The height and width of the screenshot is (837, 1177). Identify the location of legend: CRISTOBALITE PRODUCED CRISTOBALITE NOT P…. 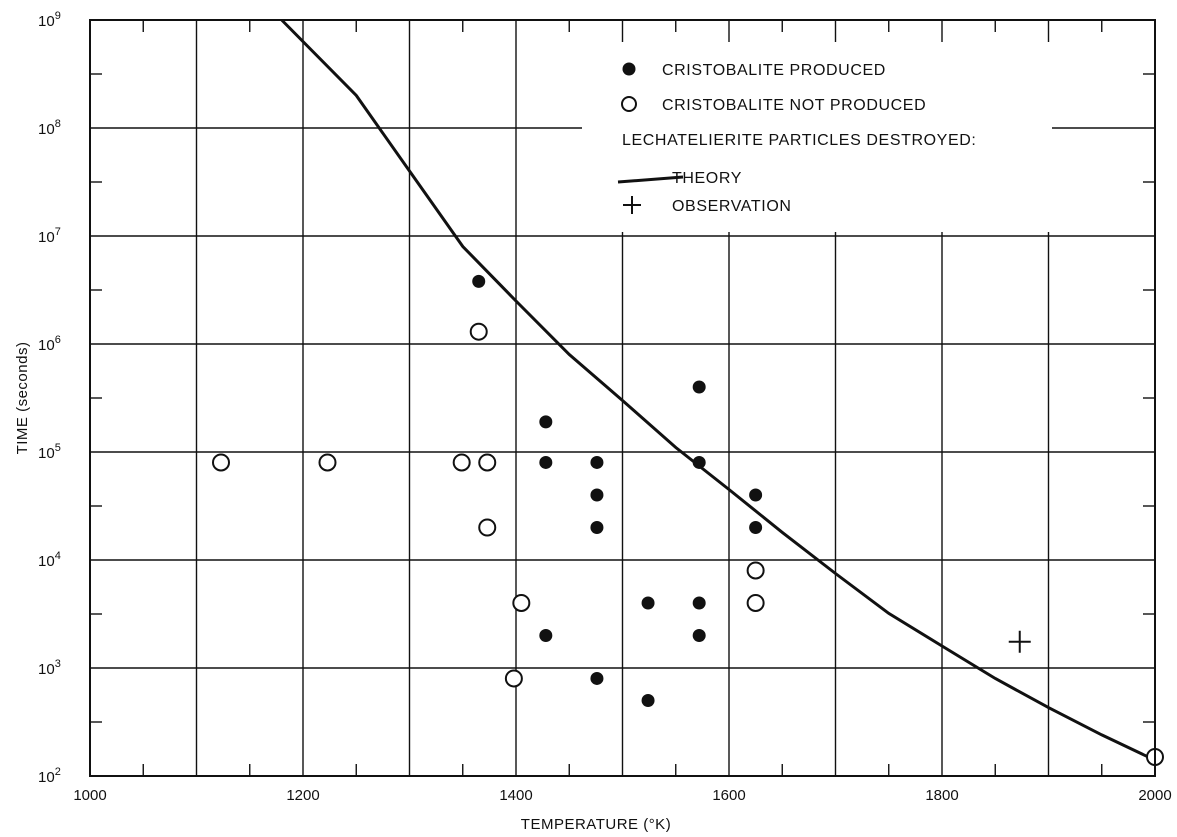
(817, 137).